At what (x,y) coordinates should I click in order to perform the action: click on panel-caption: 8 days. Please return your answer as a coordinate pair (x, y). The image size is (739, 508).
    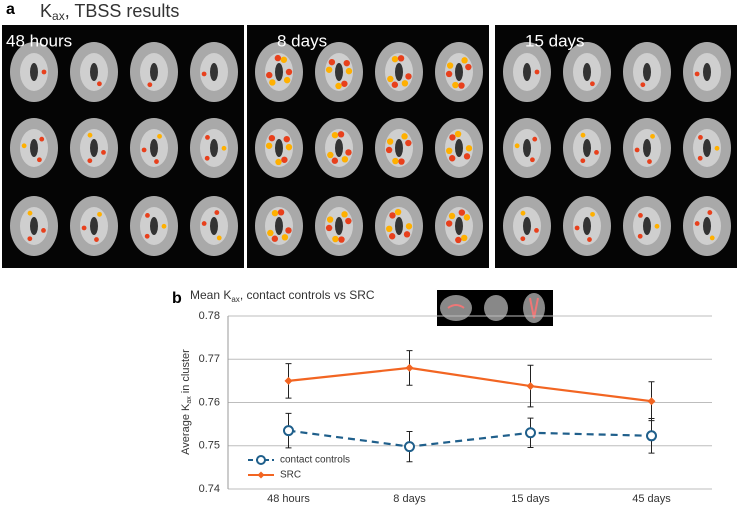
    Looking at the image, I should click on (302, 40).